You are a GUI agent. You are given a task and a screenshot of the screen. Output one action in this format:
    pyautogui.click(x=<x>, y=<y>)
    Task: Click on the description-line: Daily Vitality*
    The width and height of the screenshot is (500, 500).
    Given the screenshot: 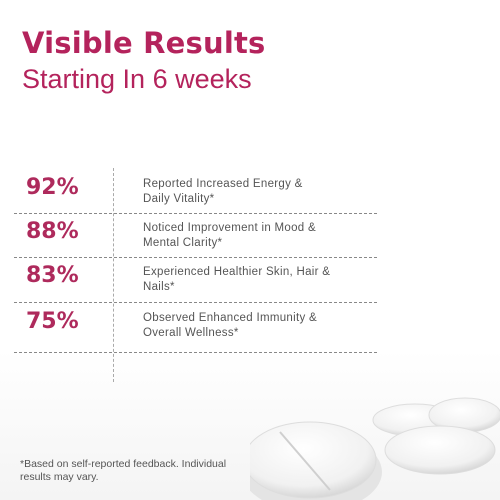 What is the action you would take?
    pyautogui.click(x=179, y=199)
    